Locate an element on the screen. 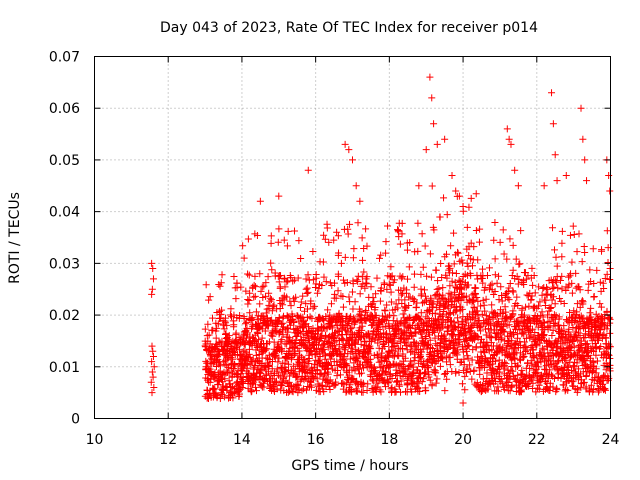 The image size is (640, 480). y-tick-label: 0.04 is located at coordinates (64, 213).